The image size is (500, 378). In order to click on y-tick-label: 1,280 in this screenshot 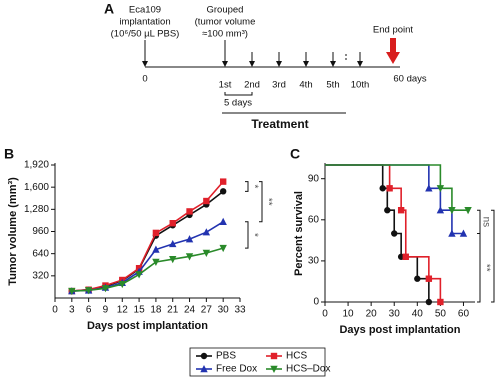, I will do `click(36, 209)`.